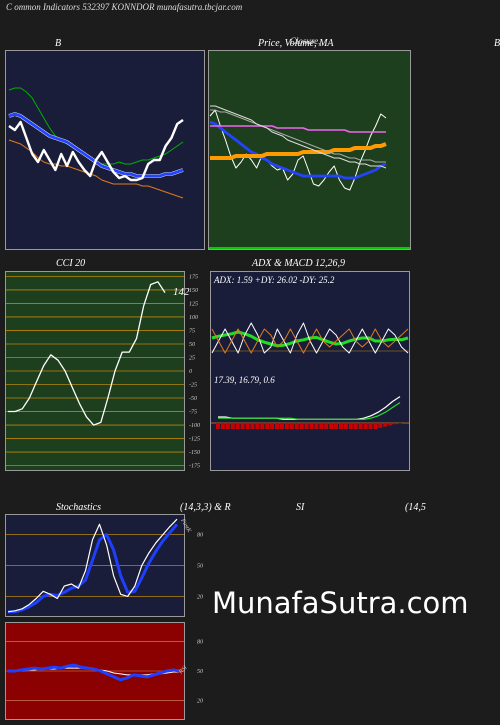 This screenshot has height=725, width=500. I want to click on stochastics-d-line, so click(93, 568).